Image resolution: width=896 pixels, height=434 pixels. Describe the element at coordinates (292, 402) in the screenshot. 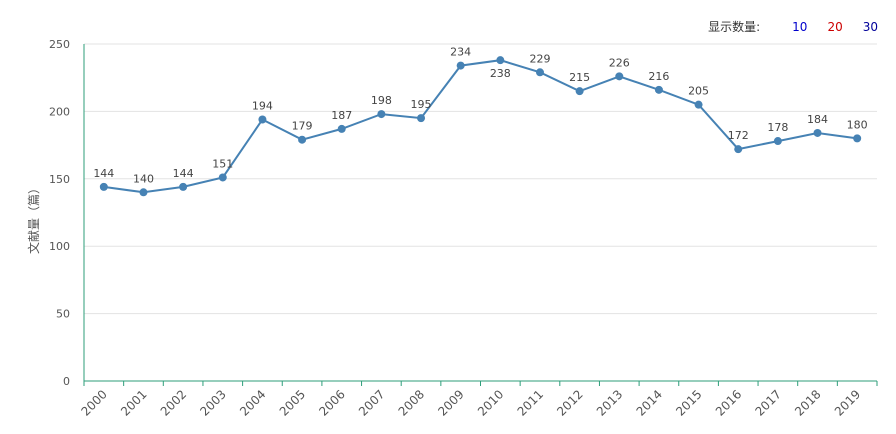

I see `x-tick-label: 2005` at that location.